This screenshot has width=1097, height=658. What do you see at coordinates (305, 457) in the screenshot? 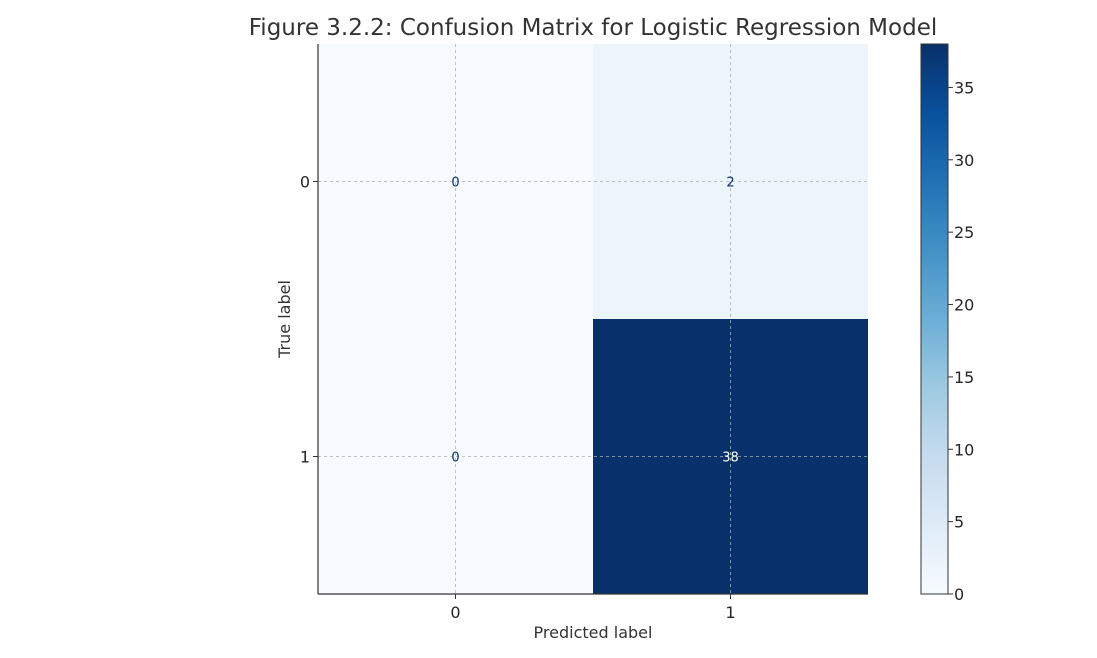
I see `y-tick-label: 1` at bounding box center [305, 457].